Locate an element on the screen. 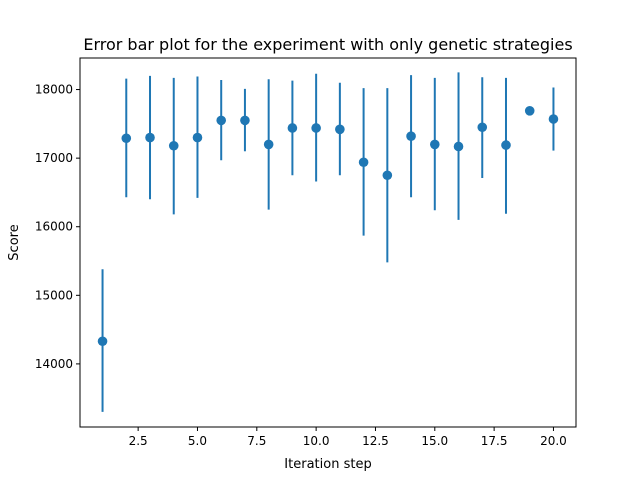 The height and width of the screenshot is (480, 640). y-tick-label: 15000 is located at coordinates (54, 295).